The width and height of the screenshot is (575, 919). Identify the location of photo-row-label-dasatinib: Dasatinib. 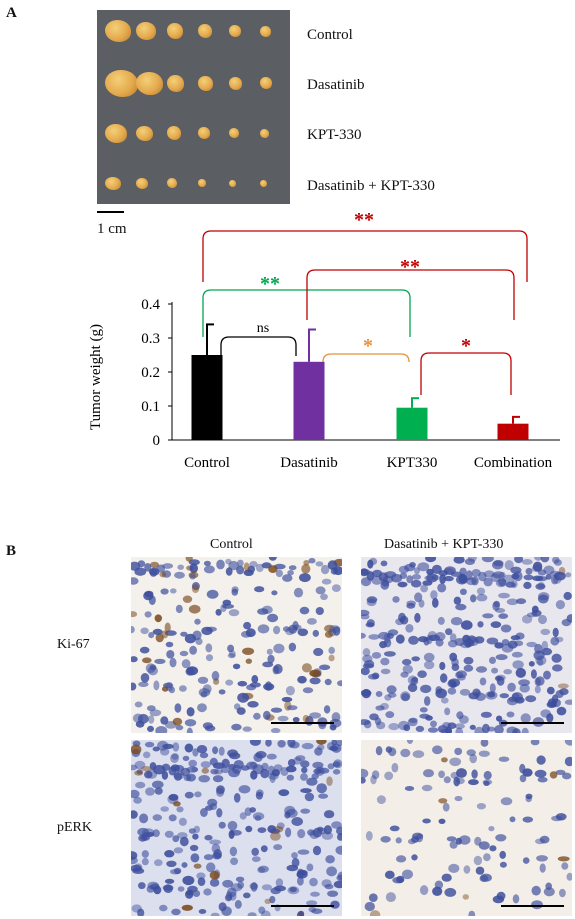
(336, 85).